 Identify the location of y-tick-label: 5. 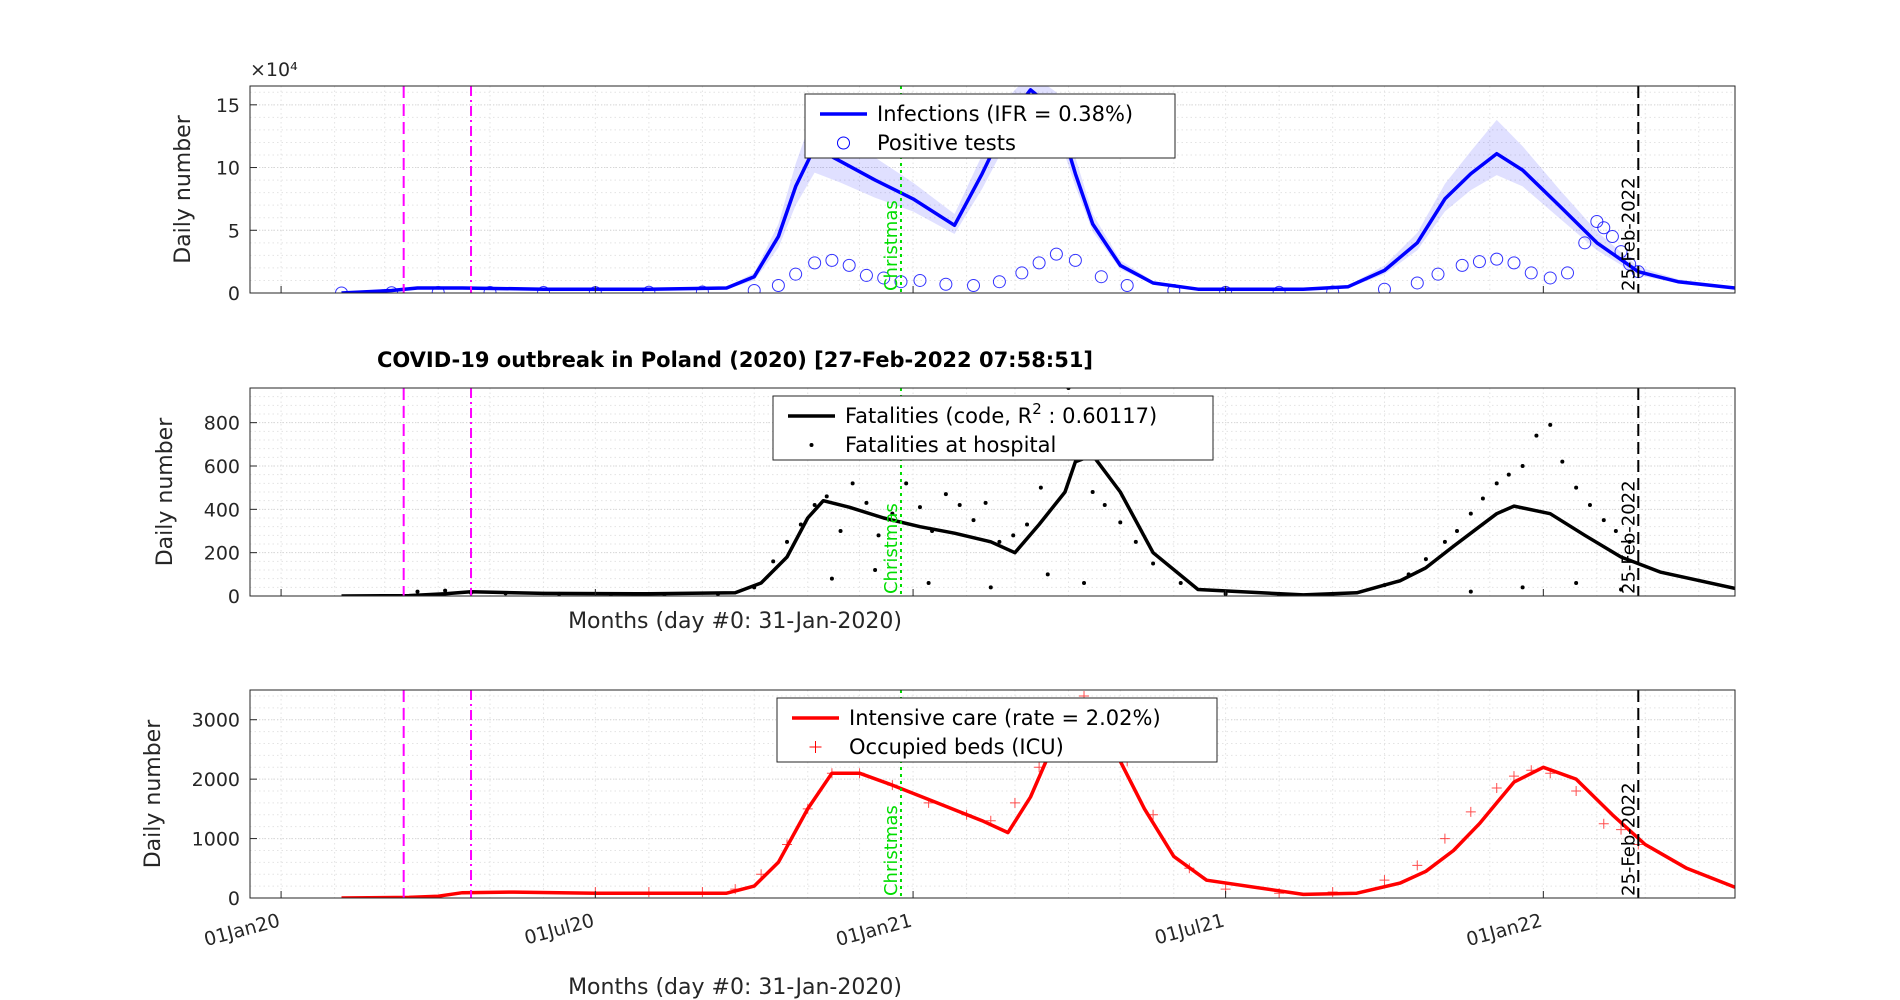
(234, 231).